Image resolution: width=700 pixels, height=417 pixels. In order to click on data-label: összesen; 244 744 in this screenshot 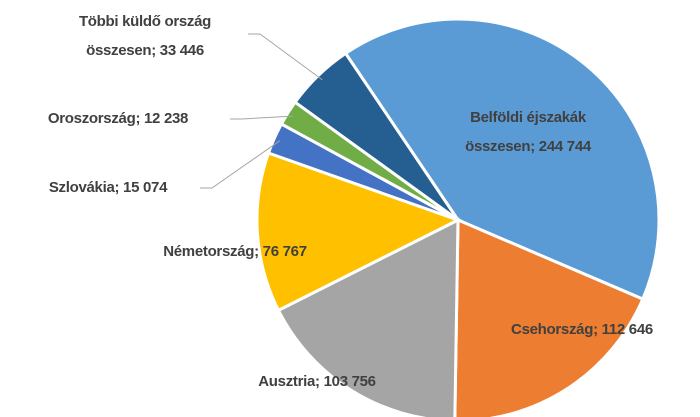, I will do `click(528, 146)`.